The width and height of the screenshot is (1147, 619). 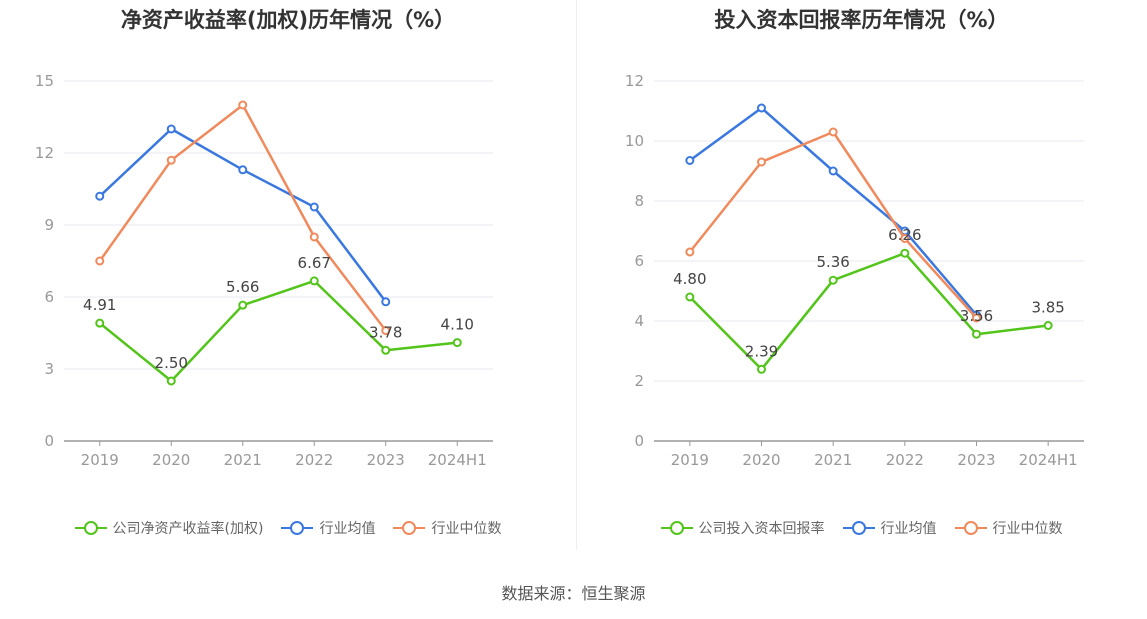 What do you see at coordinates (634, 141) in the screenshot?
I see `y-tick-label: 10` at bounding box center [634, 141].